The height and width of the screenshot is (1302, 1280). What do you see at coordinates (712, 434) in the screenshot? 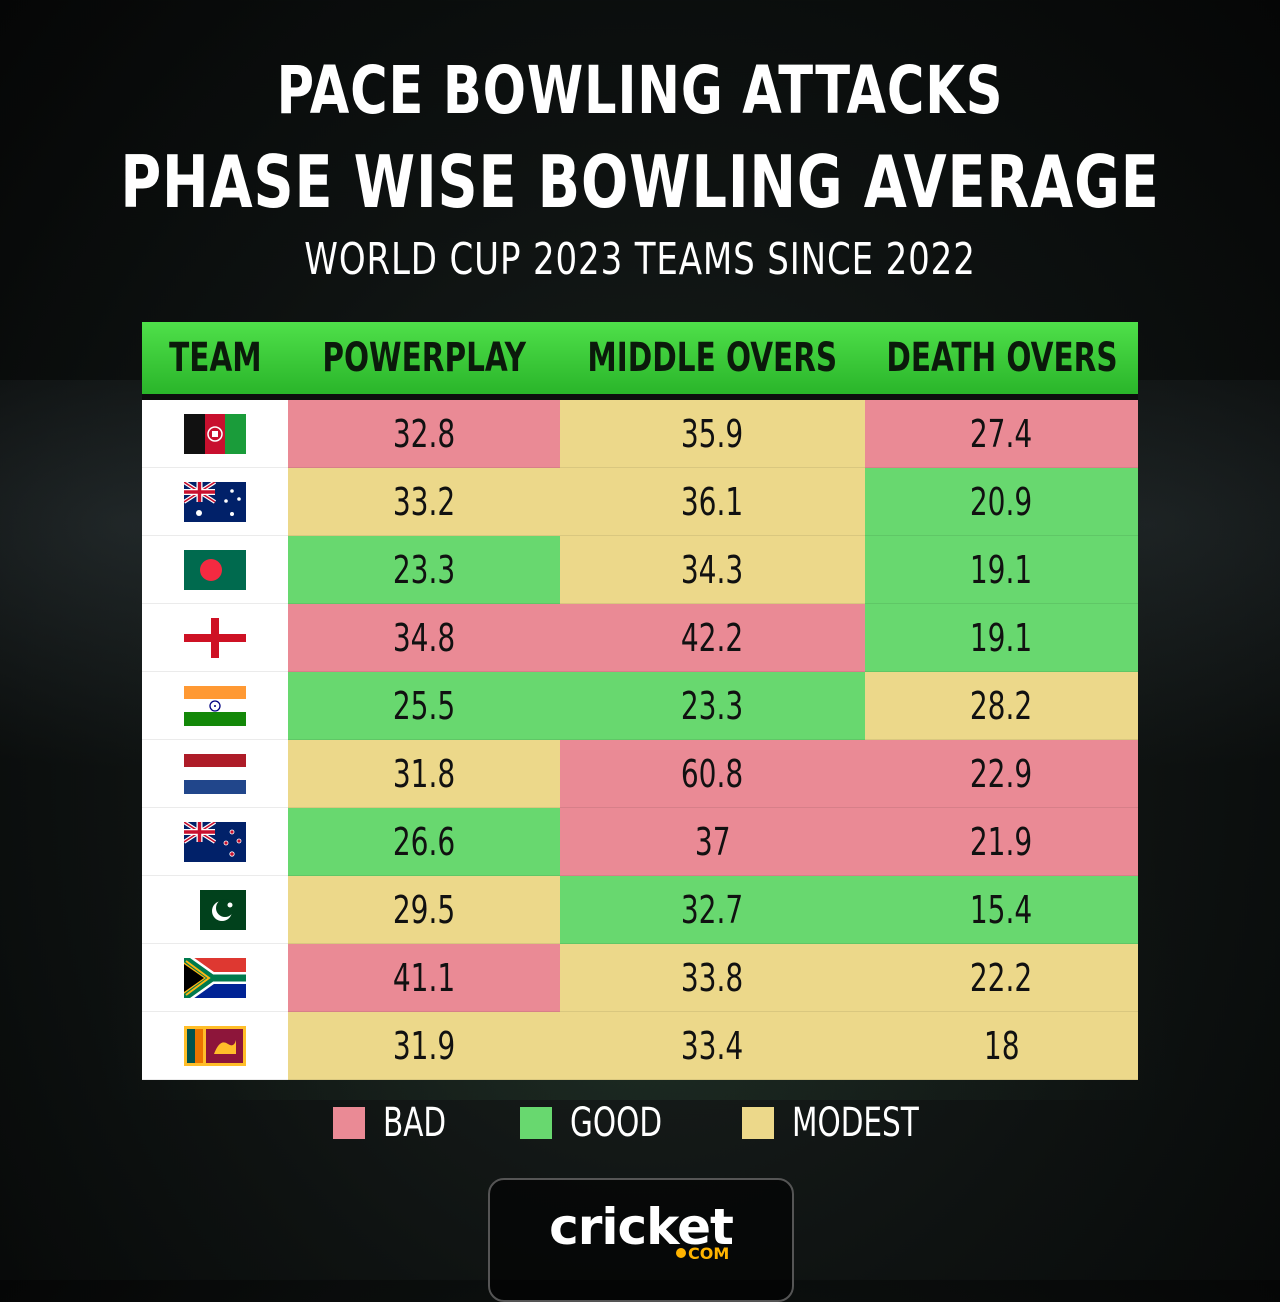
I see `middle-overs-value: 35.9` at bounding box center [712, 434].